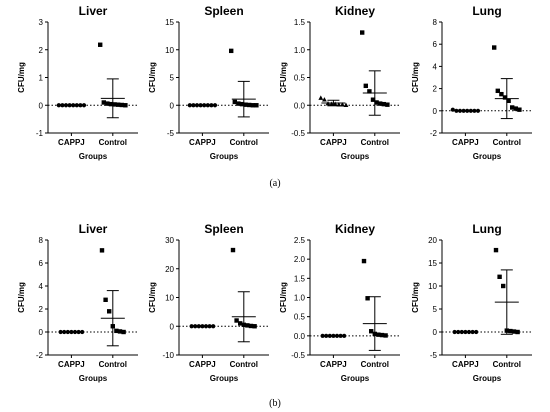  What do you see at coordinates (486, 11) in the screenshot?
I see `panel-title: Lung` at bounding box center [486, 11].